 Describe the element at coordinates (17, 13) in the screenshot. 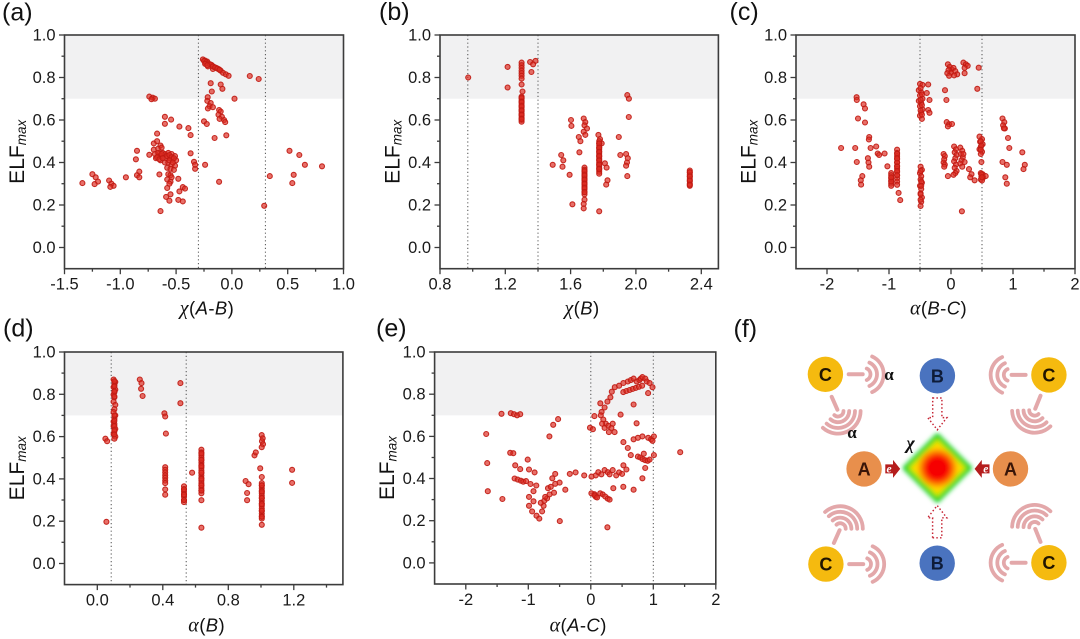

I see `svg-text: (a)` at that location.